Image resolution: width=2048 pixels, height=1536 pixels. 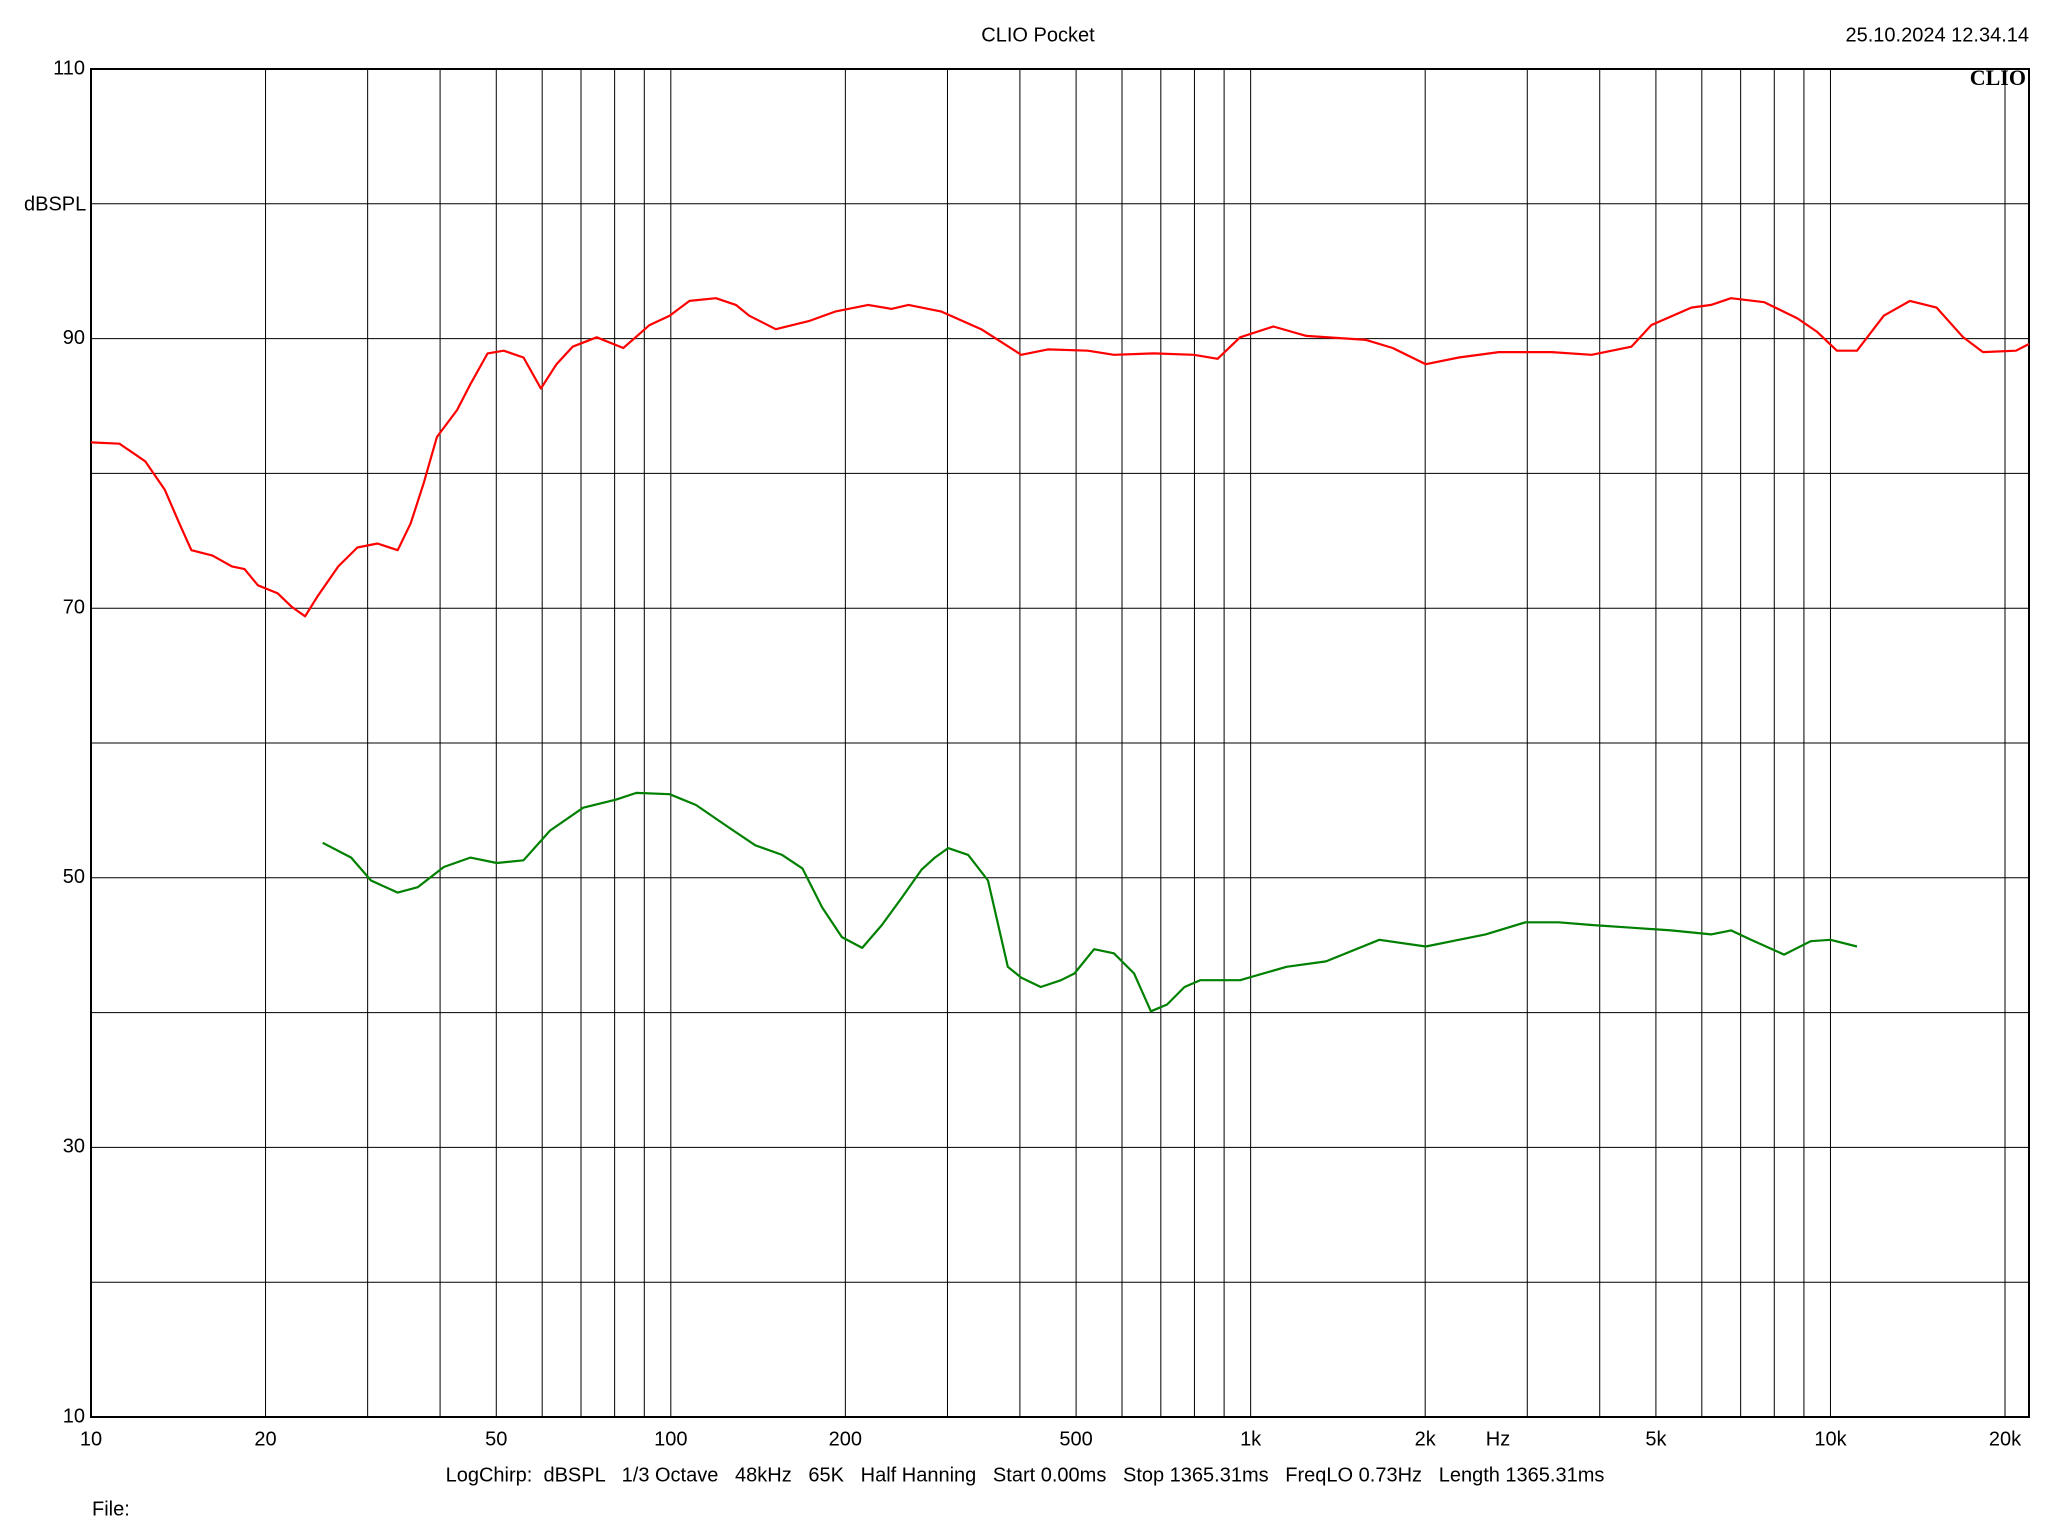 What do you see at coordinates (74, 1147) in the screenshot?
I see `y-tick-label: 30` at bounding box center [74, 1147].